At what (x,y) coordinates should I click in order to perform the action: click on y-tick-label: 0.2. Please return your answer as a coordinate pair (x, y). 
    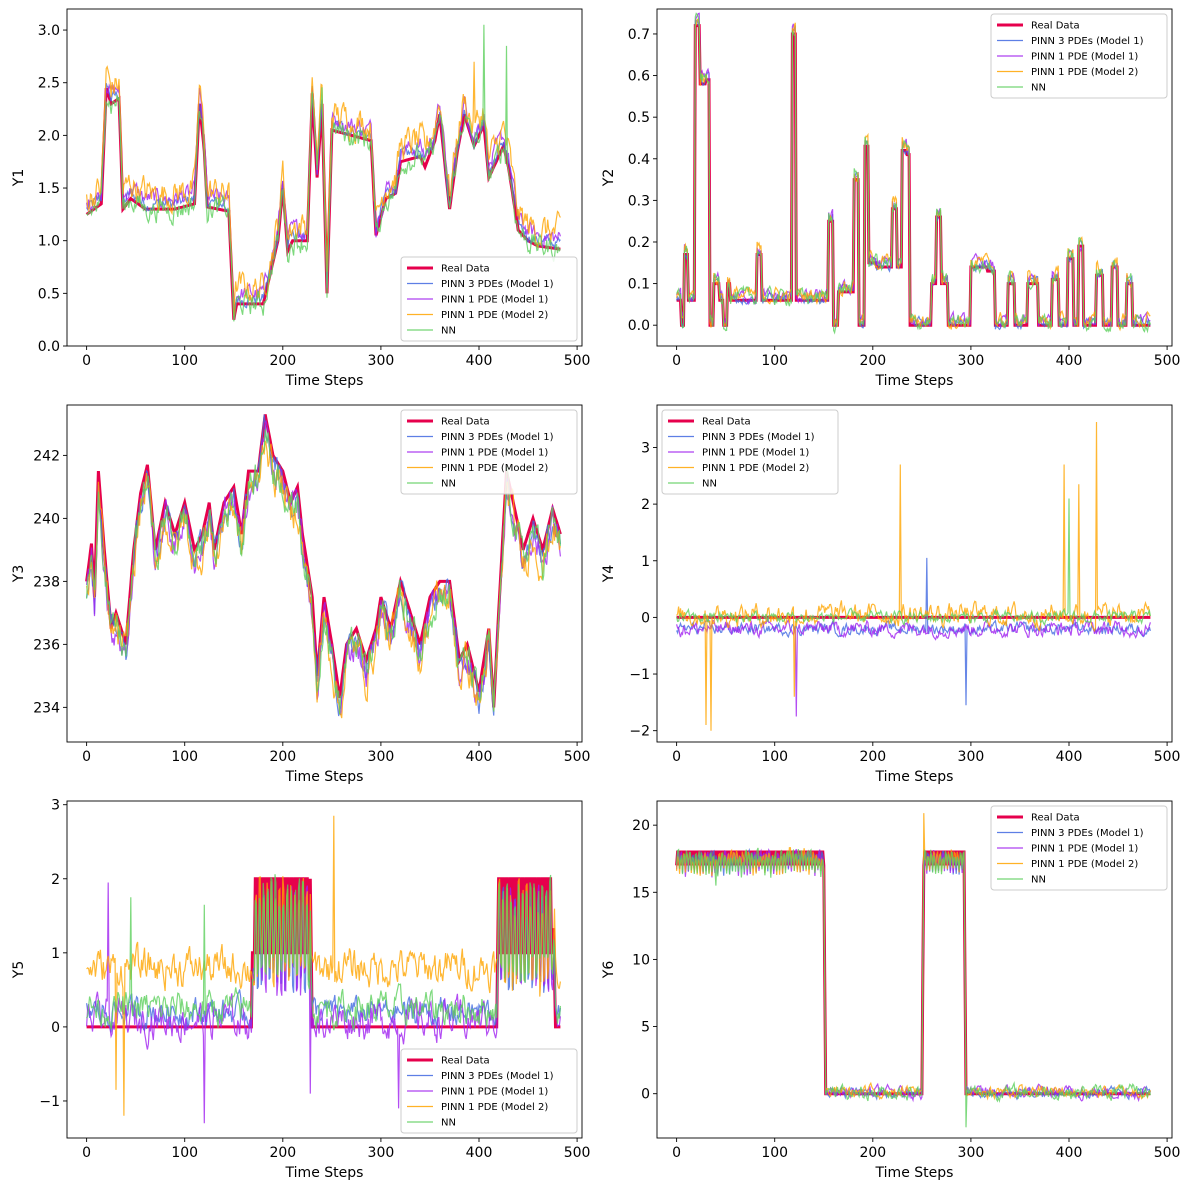
    Looking at the image, I should click on (639, 243).